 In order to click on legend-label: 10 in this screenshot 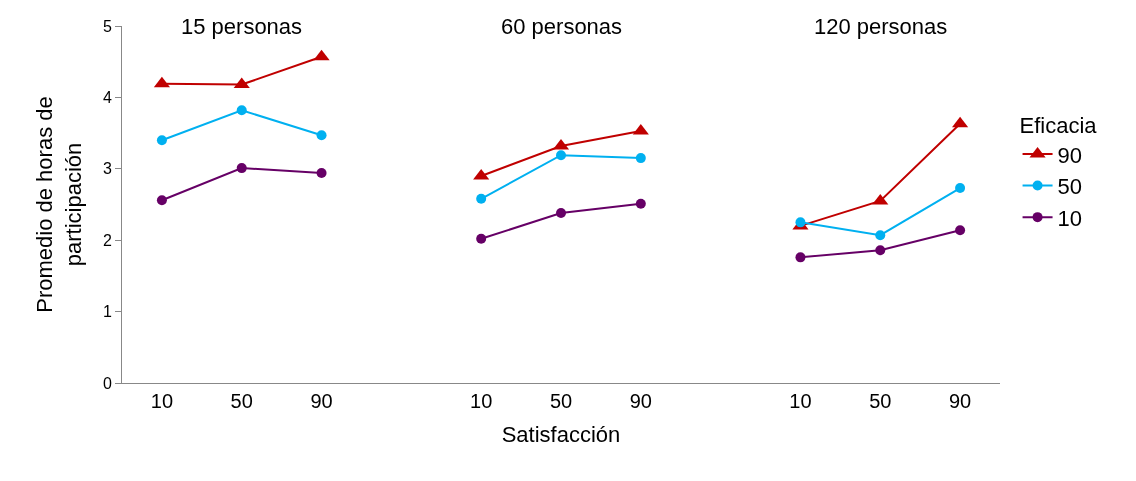, I will do `click(1070, 218)`.